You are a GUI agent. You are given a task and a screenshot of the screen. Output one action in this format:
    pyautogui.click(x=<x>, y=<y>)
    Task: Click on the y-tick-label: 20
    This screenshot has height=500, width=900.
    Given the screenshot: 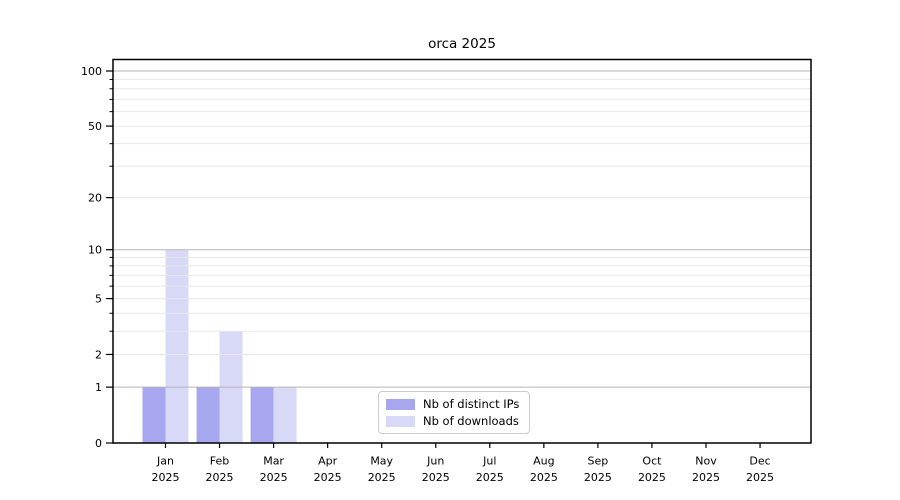 What is the action you would take?
    pyautogui.click(x=95, y=198)
    